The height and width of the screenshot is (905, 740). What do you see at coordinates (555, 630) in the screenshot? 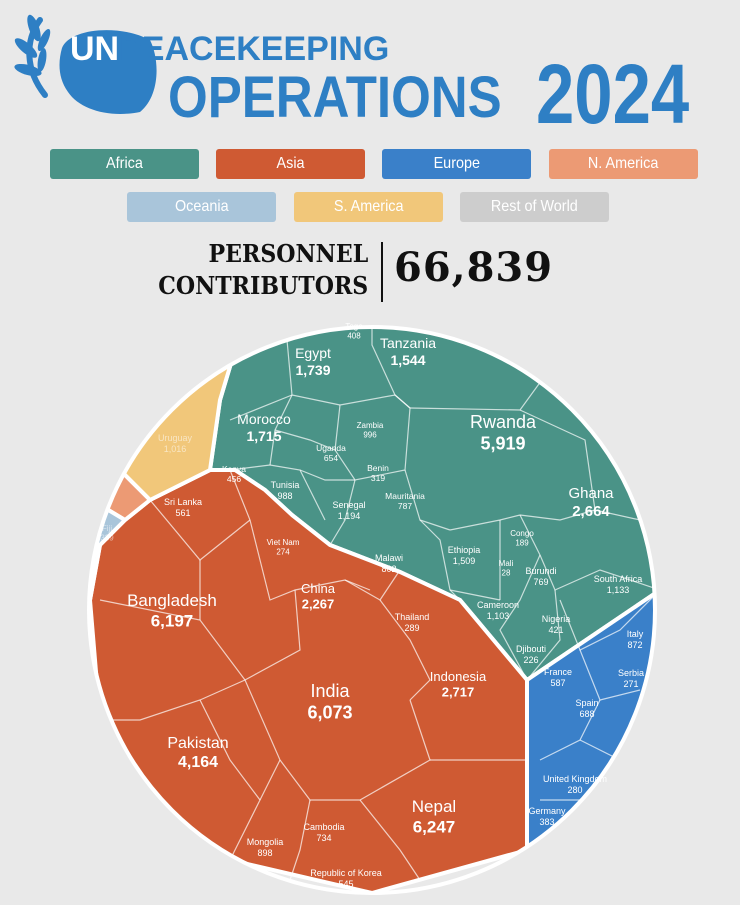
I see `cell-value-nigeria: 421` at bounding box center [555, 630].